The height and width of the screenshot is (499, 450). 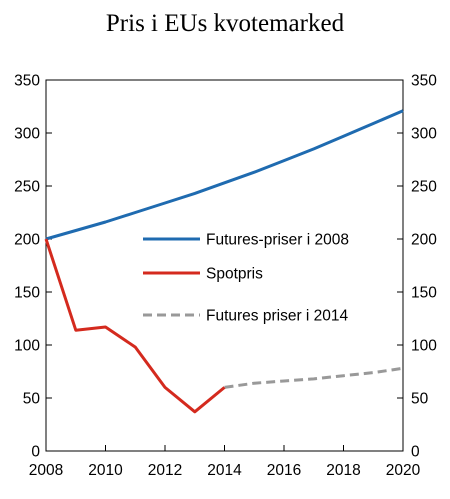 I want to click on x-tick-label: 2018, so click(x=343, y=470).